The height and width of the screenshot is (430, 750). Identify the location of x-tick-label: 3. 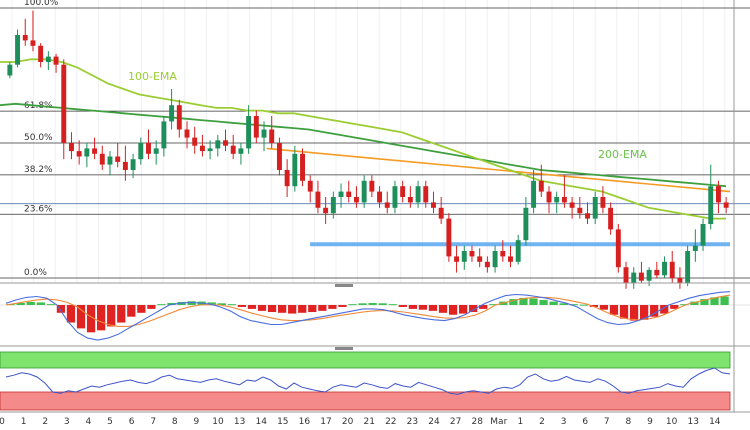
(67, 422).